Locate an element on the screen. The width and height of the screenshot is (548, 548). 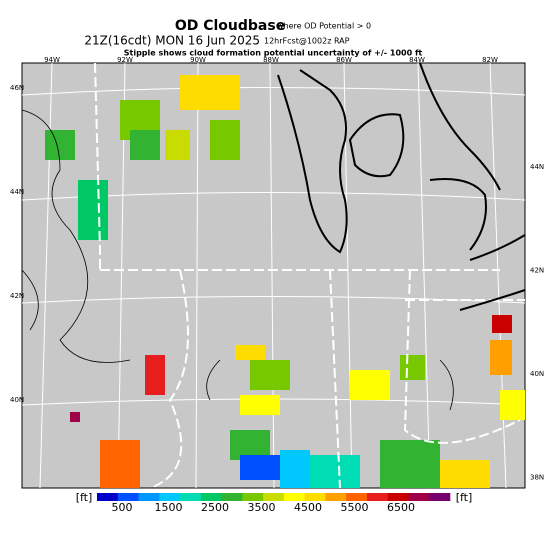
colorbar-label: 6500 is located at coordinates (401, 507).